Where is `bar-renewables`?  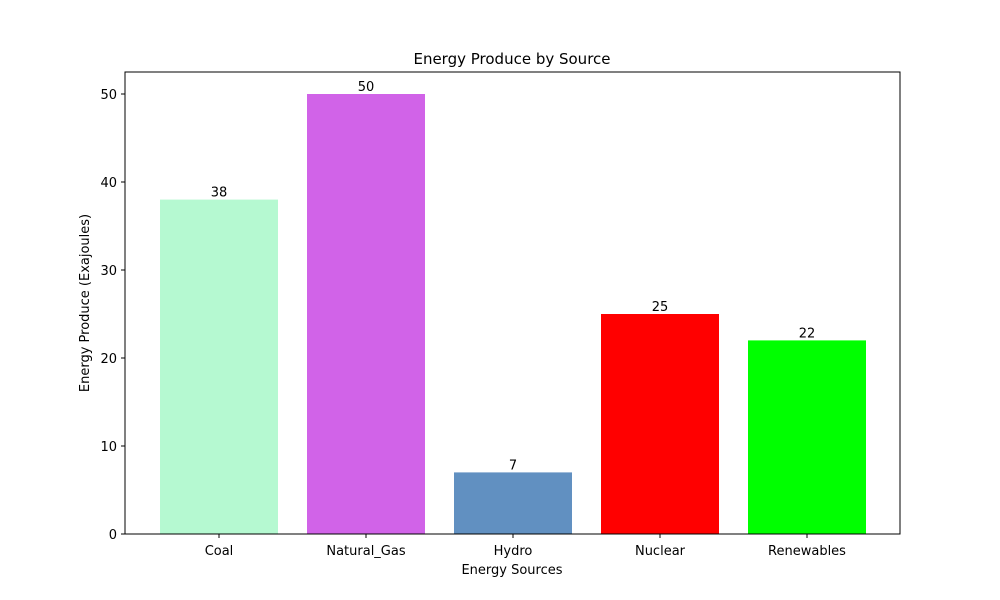 bar-renewables is located at coordinates (807, 437).